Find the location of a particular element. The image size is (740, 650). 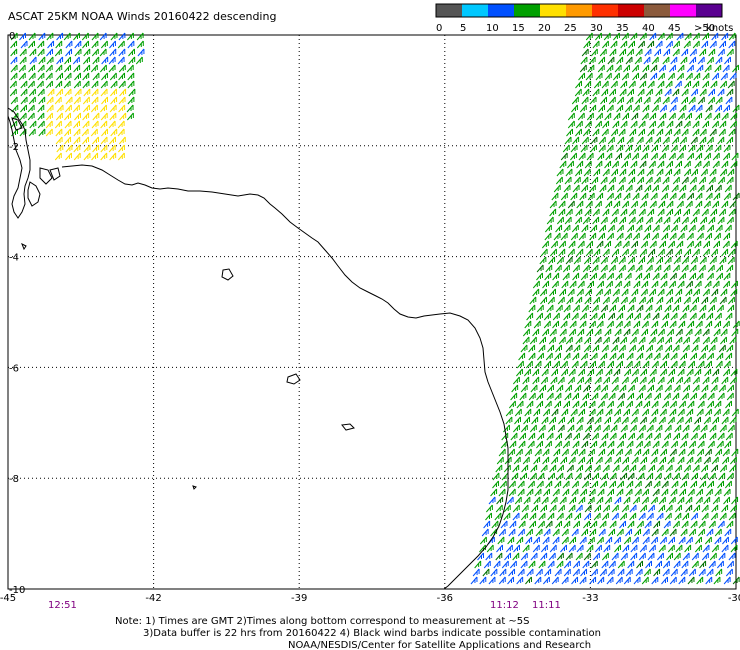

legend-label: 0 is located at coordinates (439, 28).